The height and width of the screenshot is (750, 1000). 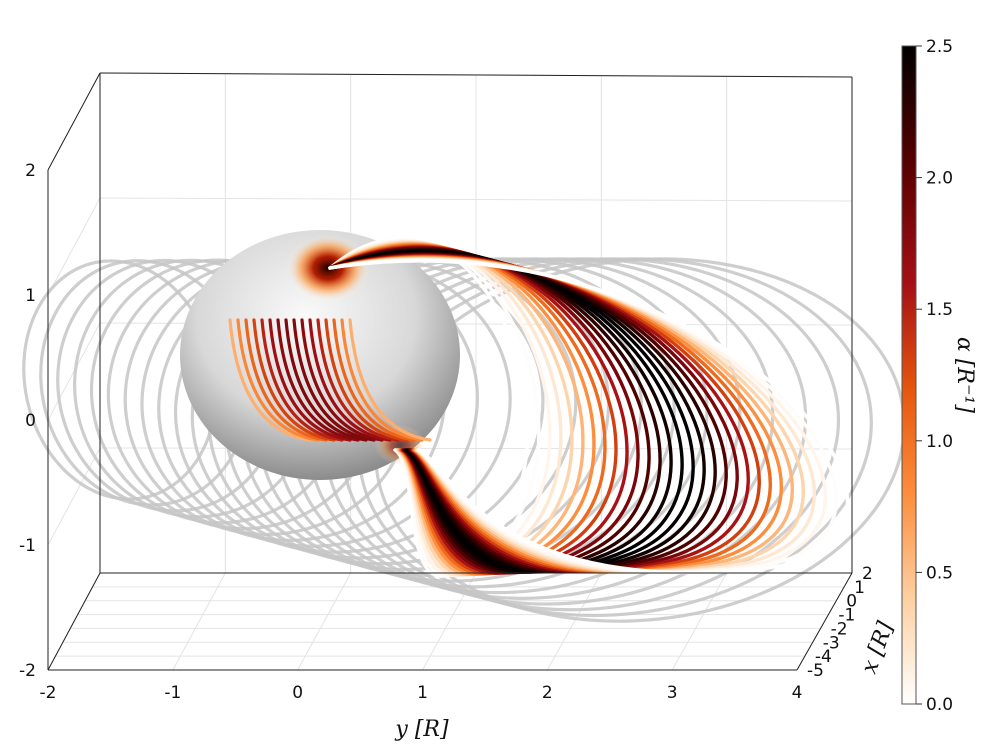 What do you see at coordinates (27, 671) in the screenshot?
I see `z-tick-label: -2` at bounding box center [27, 671].